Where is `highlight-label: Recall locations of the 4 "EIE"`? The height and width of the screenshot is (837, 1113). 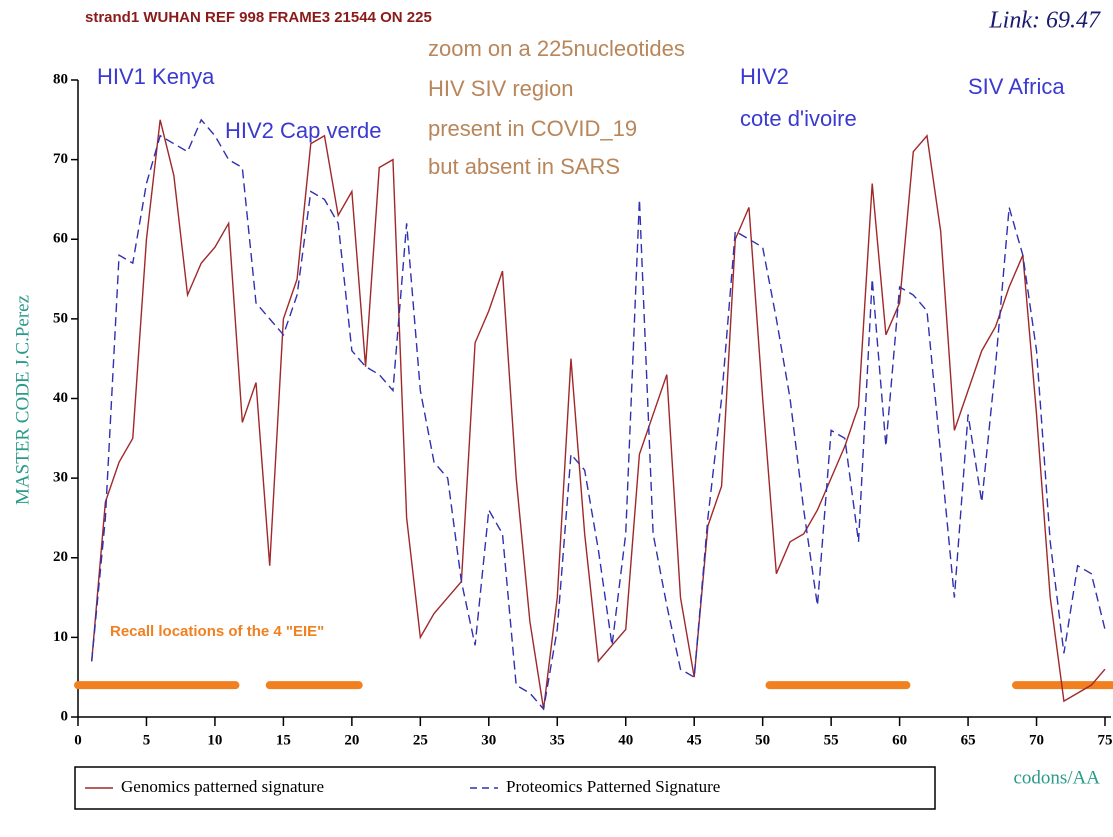 highlight-label: Recall locations of the 4 "EIE" is located at coordinates (217, 631).